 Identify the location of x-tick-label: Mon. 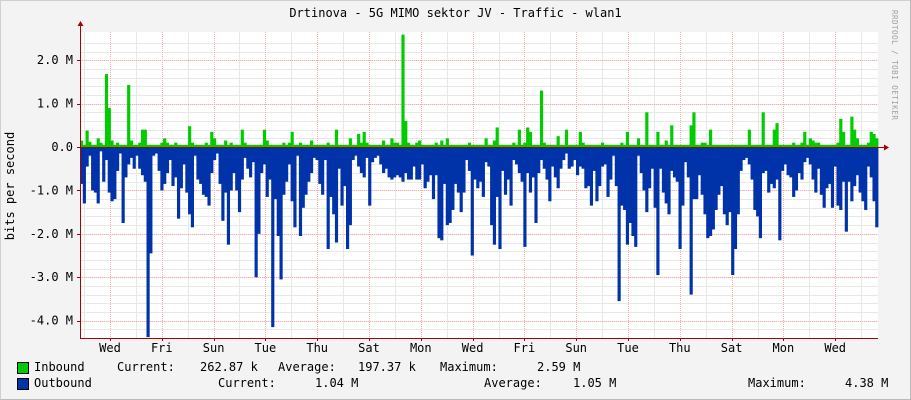
(784, 348).